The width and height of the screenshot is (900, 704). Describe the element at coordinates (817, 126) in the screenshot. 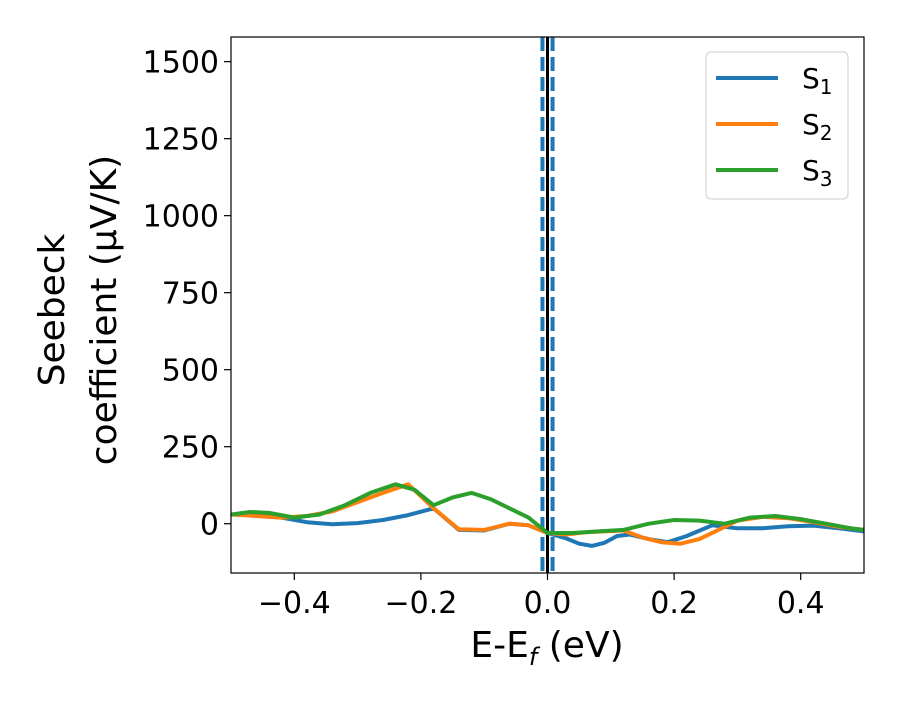

I see `legend-label-s2: S2` at that location.